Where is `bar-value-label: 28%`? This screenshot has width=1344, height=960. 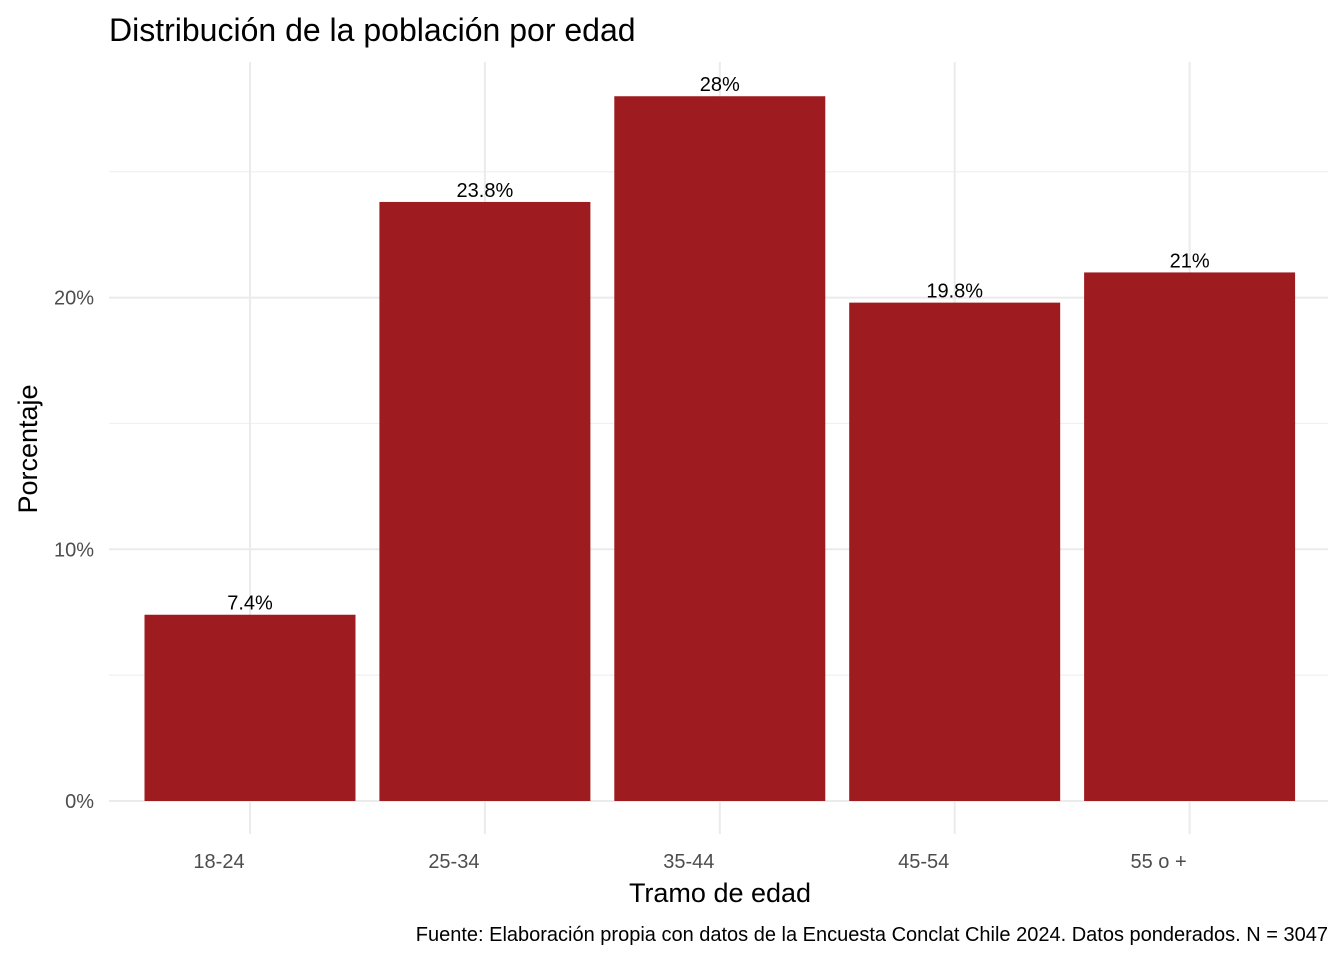
bar-value-label: 28% is located at coordinates (720, 85).